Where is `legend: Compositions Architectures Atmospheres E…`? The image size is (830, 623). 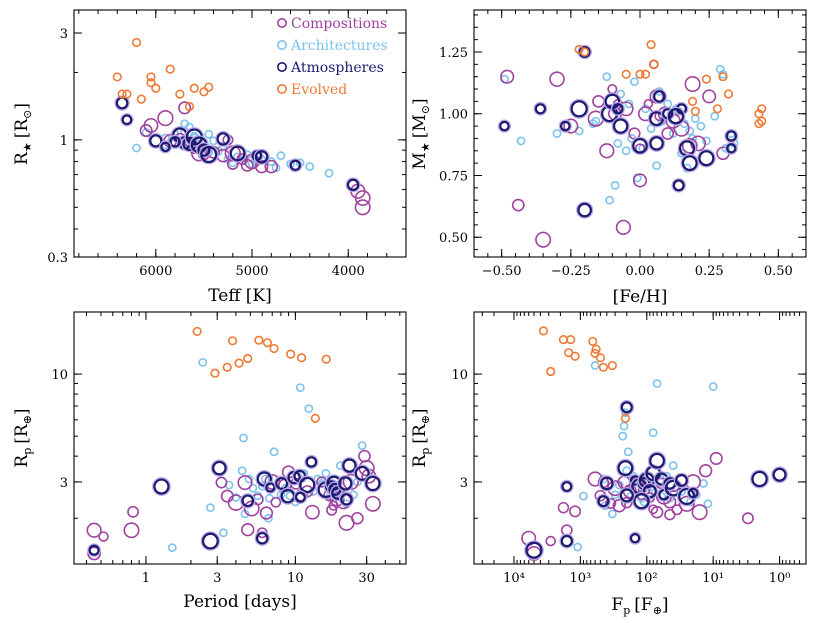 legend: Compositions Architectures Atmospheres E… is located at coordinates (332, 57).